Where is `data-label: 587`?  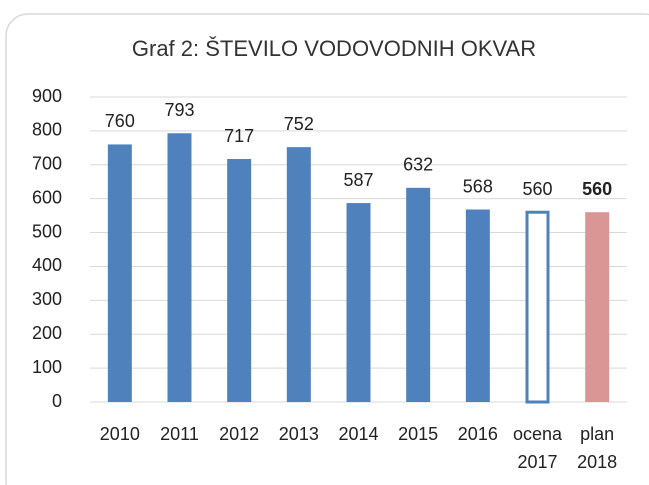 data-label: 587 is located at coordinates (358, 180).